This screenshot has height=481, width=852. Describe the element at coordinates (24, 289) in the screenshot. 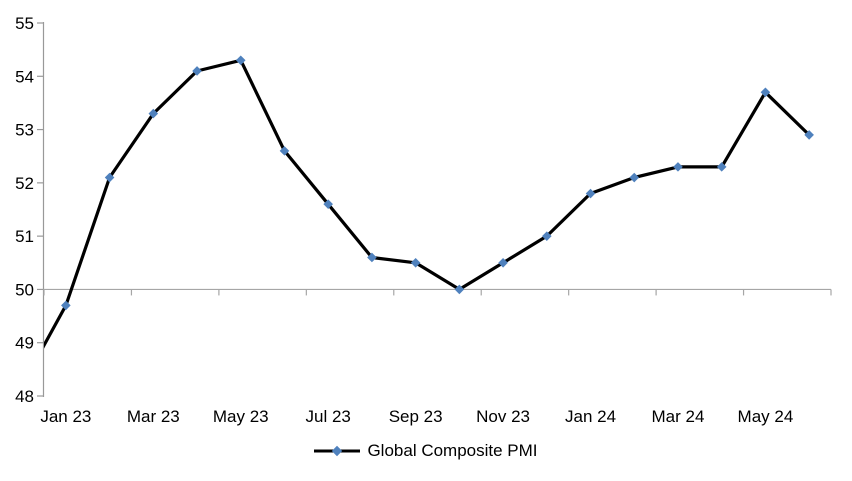

I see `y-tick-label: 50` at that location.